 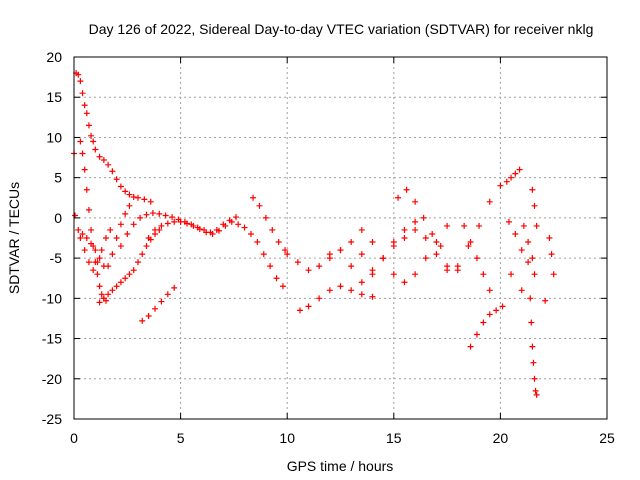 What do you see at coordinates (215, 254) in the screenshot?
I see `series-arc-g` at bounding box center [215, 254].